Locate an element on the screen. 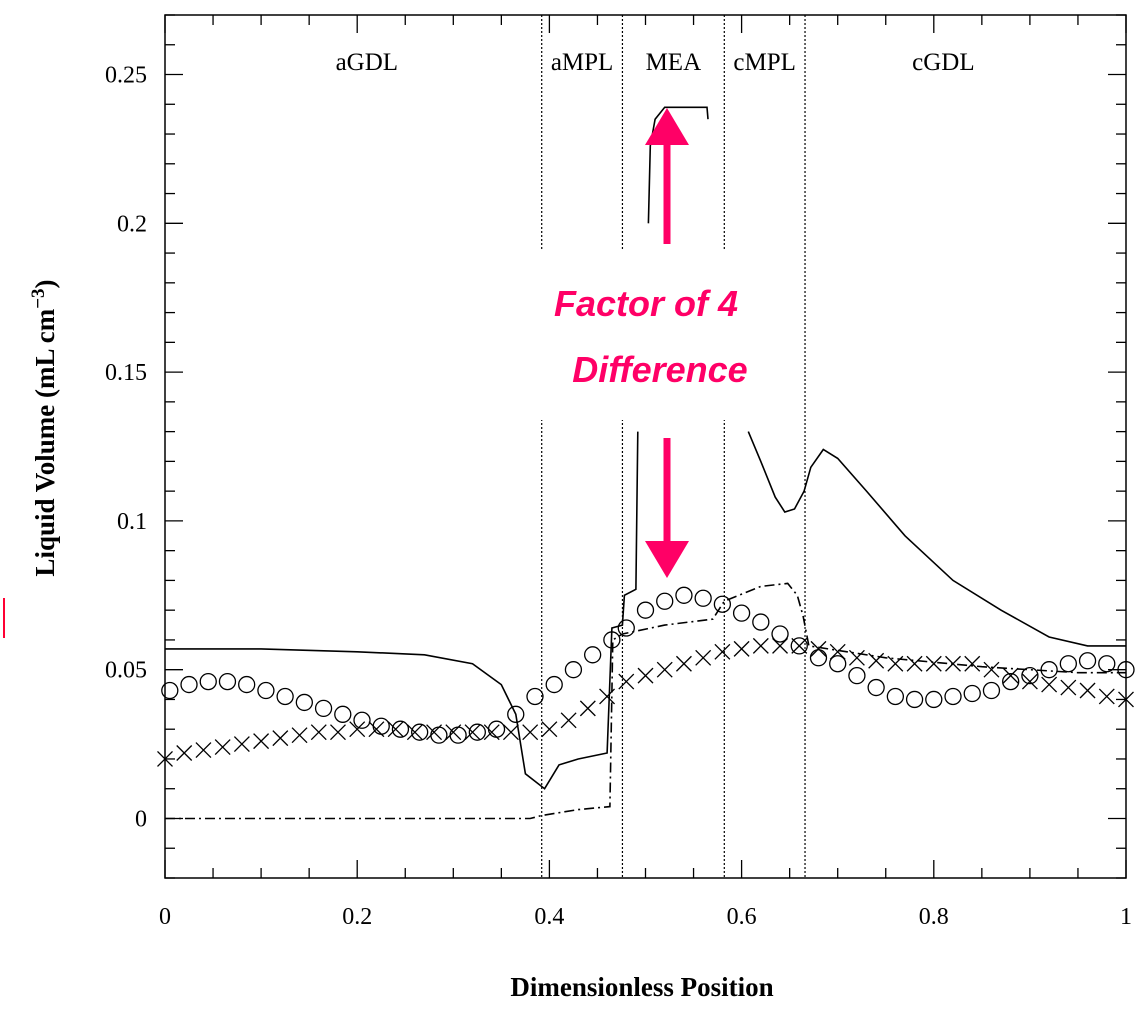  y-axis-title-sup: −3 is located at coordinates (38, 298).